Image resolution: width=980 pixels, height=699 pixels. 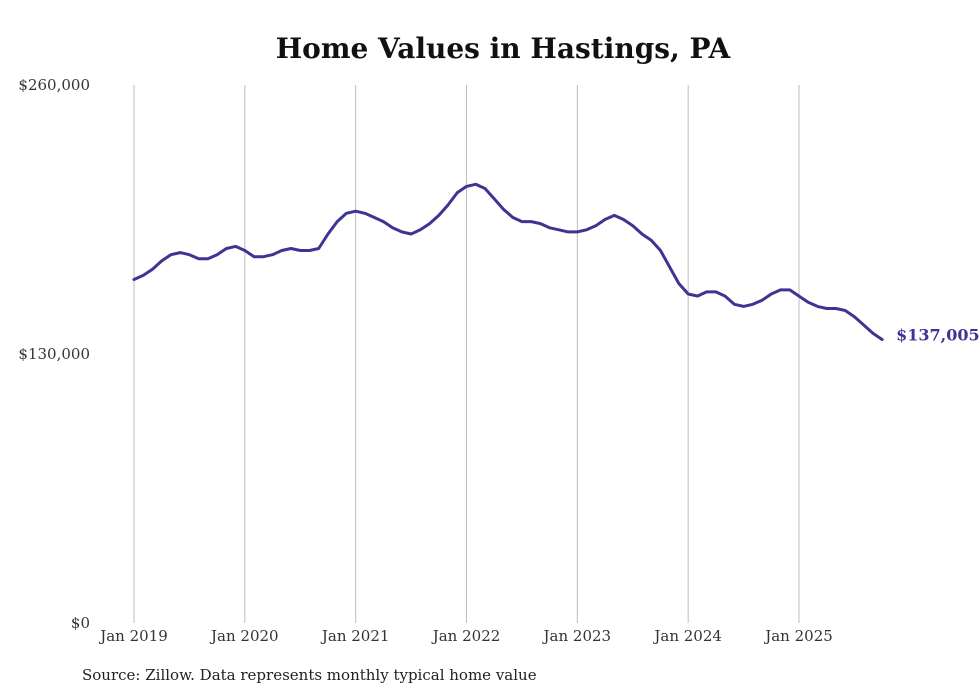 I want to click on y-tick-label: $0, so click(x=80, y=623).